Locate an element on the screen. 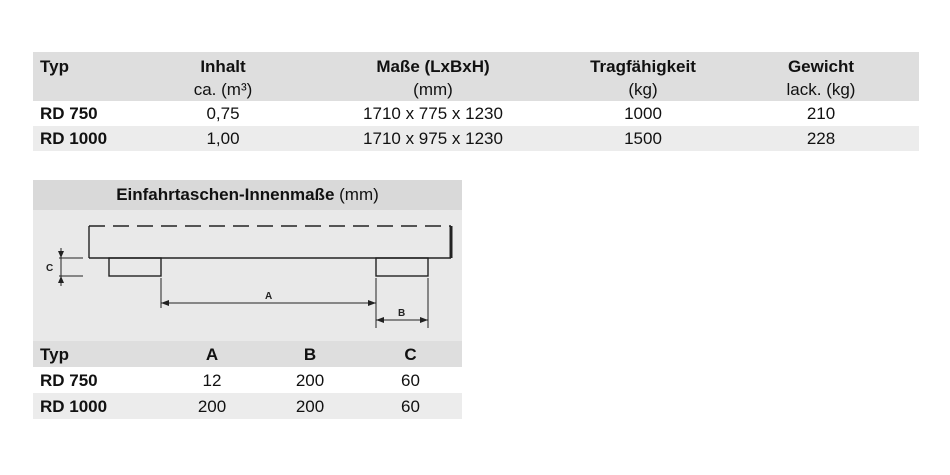 This screenshot has width=950, height=475. header-tragfaehigkeit: Tragfähigkeit is located at coordinates (643, 65).